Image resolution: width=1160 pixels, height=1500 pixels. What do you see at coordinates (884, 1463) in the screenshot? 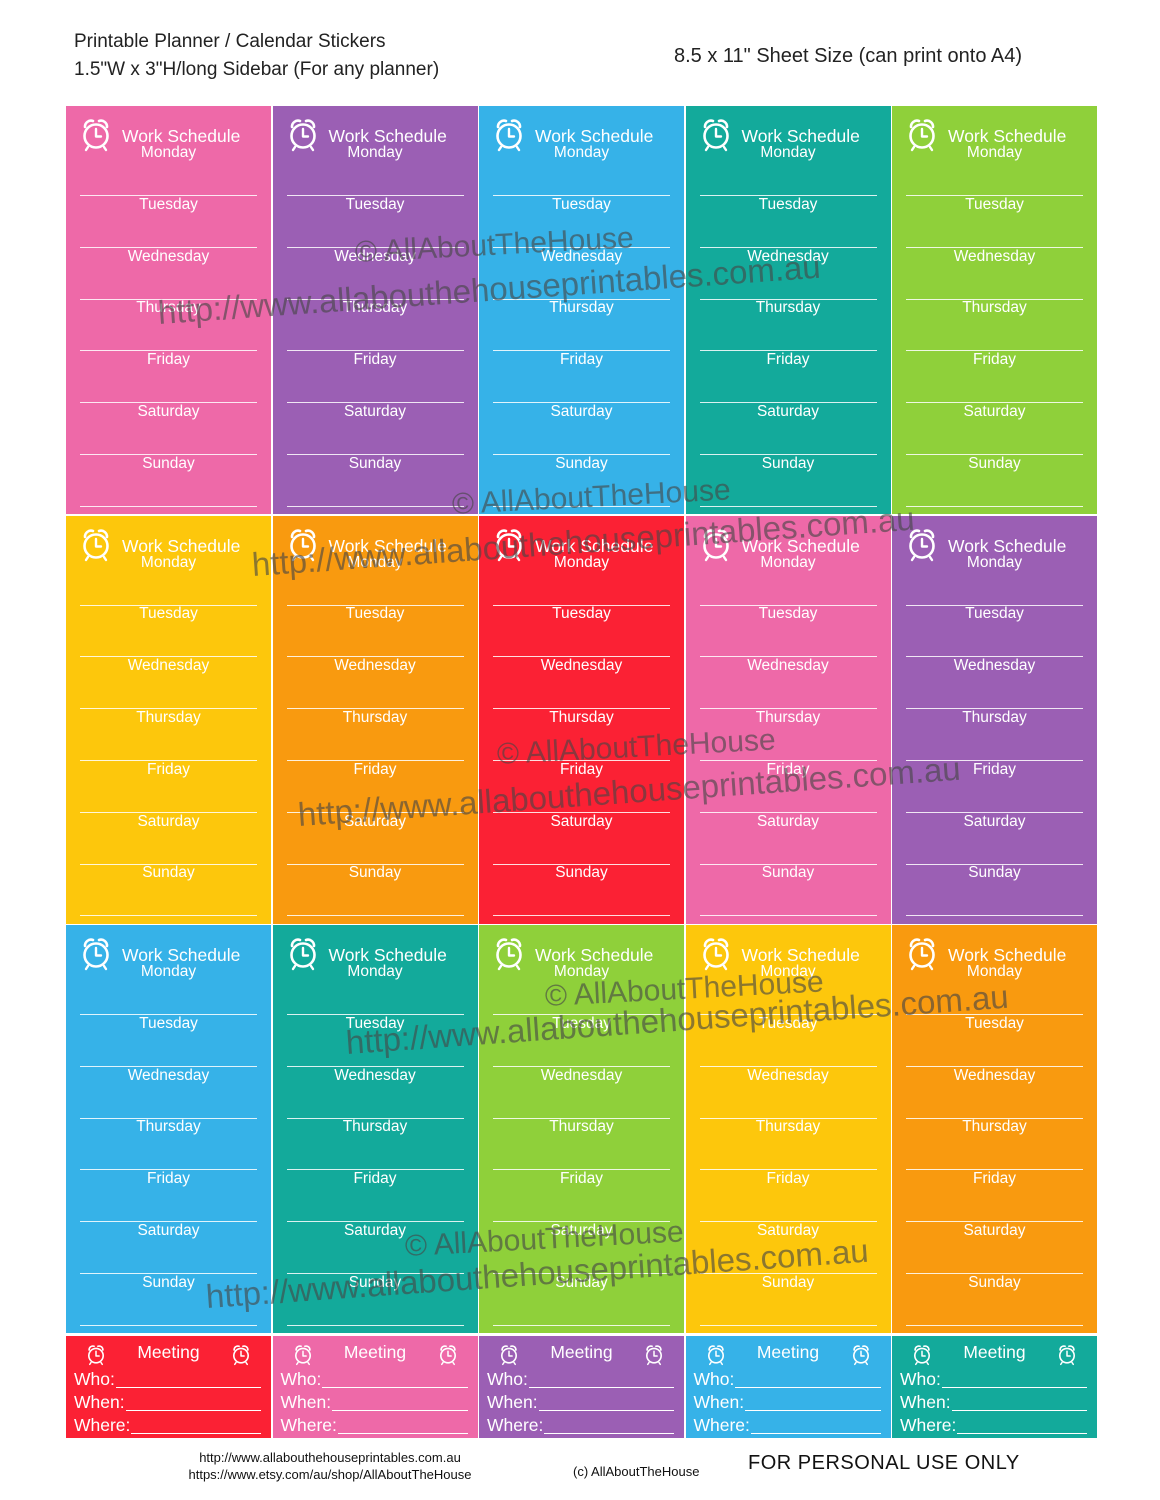
I see `personal-use-notice: FOR PERSONAL USE ONLY` at bounding box center [884, 1463].